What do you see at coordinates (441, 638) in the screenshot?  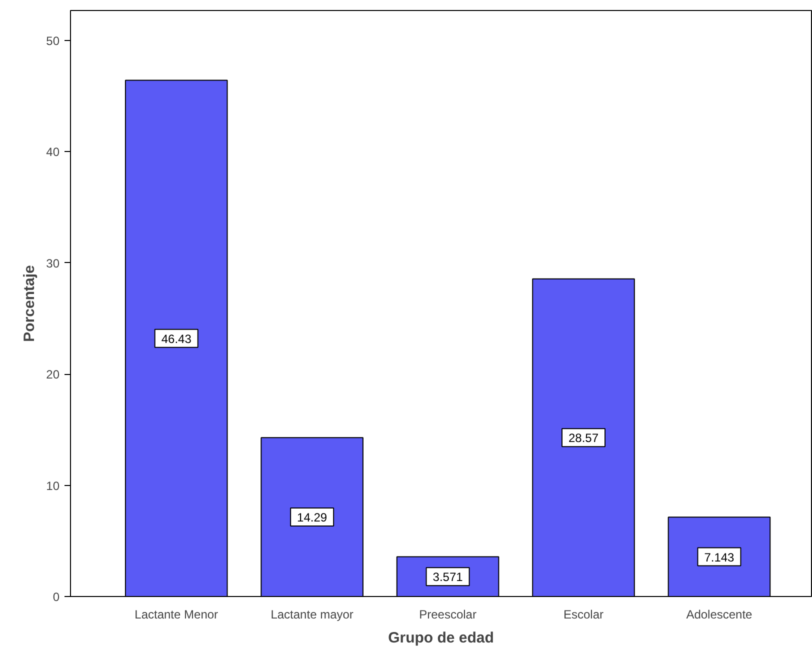 I see `x-axis-title: Grupo de edad` at bounding box center [441, 638].